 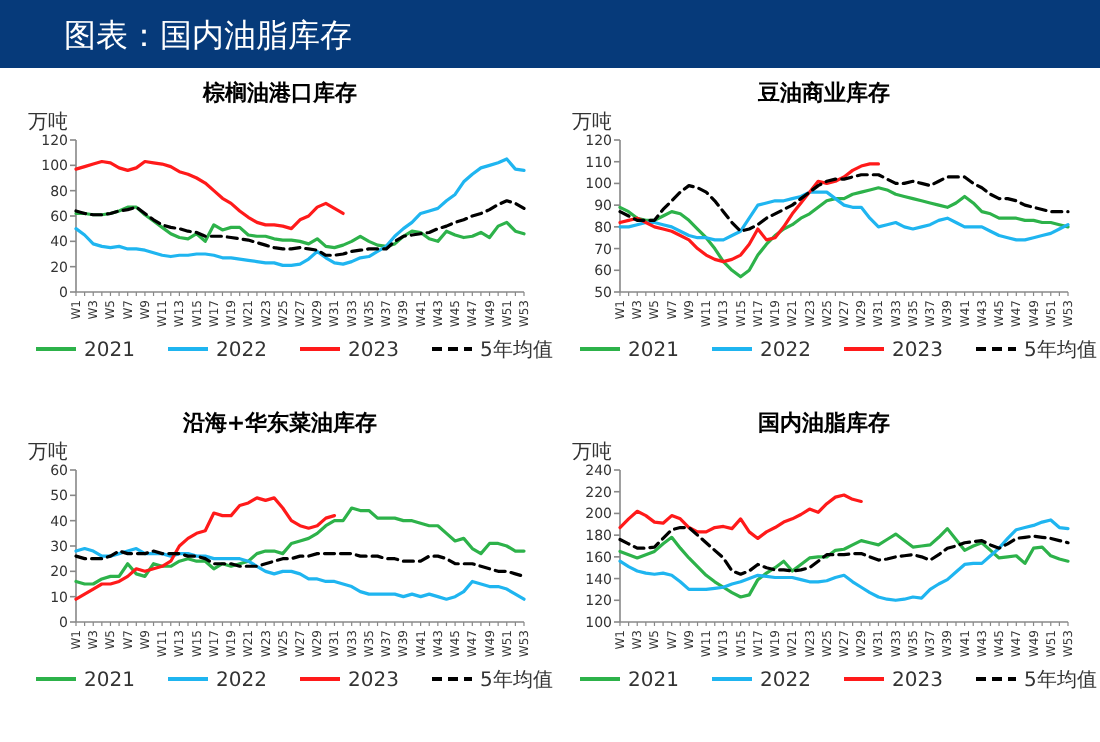 What do you see at coordinates (823, 93) in the screenshot?
I see `chart-title: 豆油商业库存` at bounding box center [823, 93].